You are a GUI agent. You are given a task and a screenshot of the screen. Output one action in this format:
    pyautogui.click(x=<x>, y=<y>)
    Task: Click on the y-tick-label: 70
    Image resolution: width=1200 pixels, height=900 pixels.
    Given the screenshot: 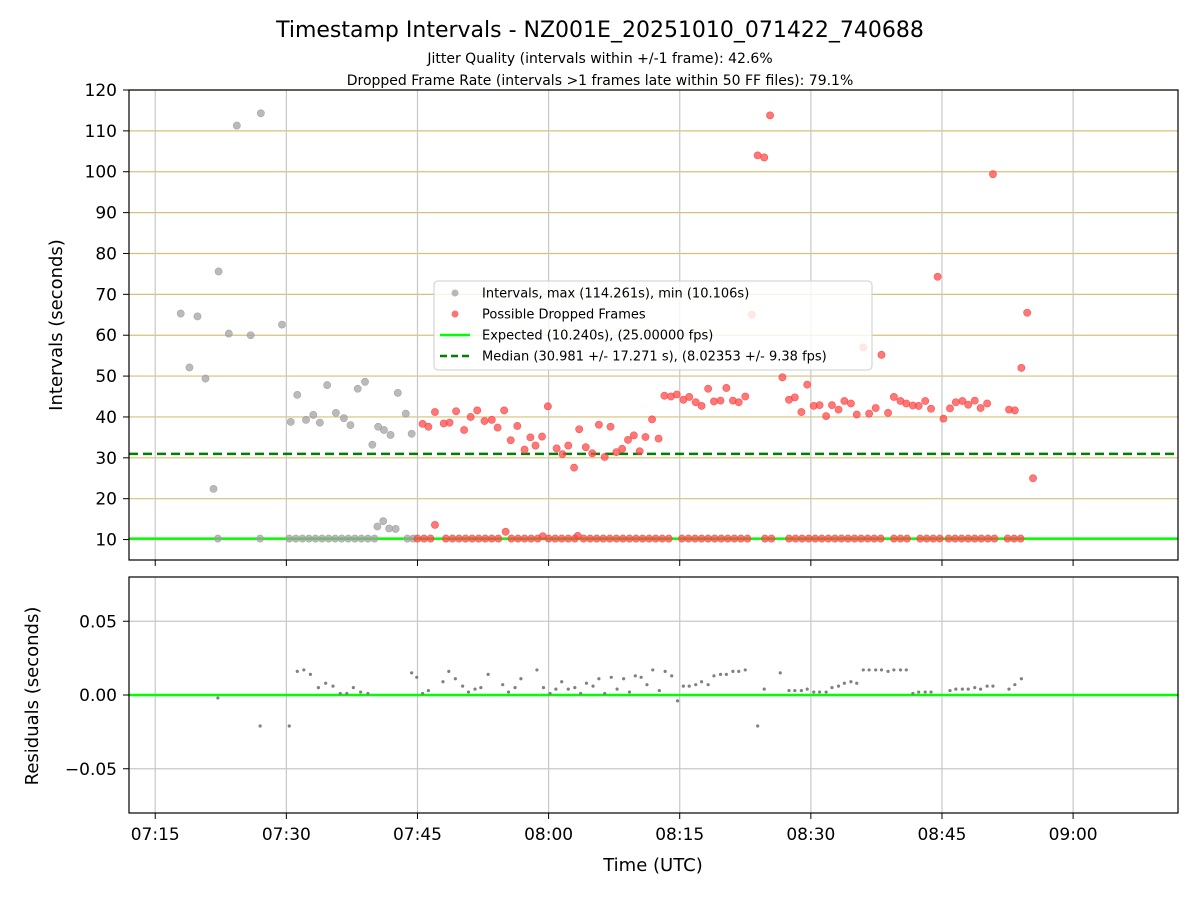 What is the action you would take?
    pyautogui.click(x=106, y=295)
    